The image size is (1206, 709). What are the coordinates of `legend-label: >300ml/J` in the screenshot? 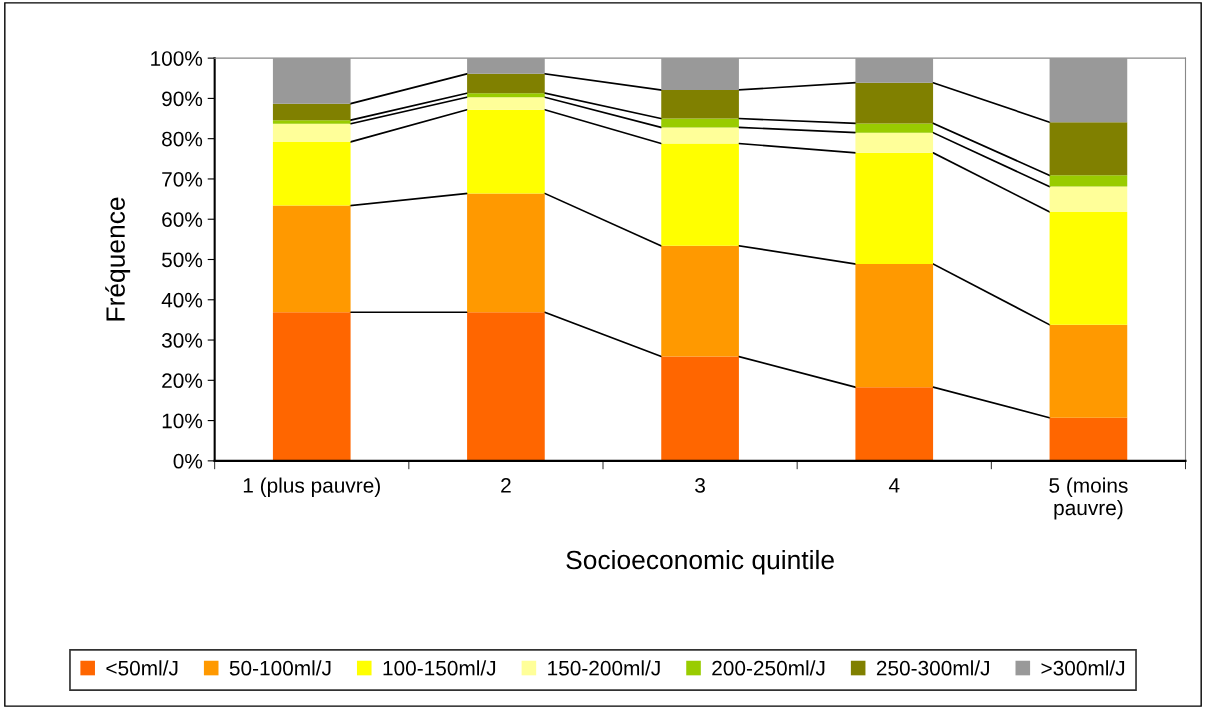 It's located at (1083, 668).